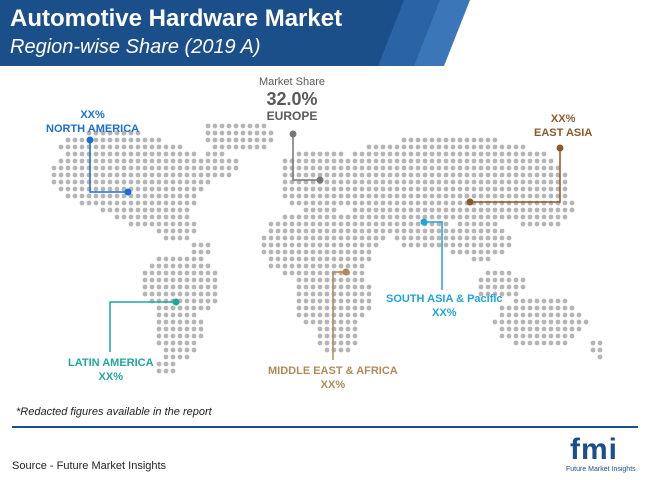 Image resolution: width=650 pixels, height=480 pixels. Describe the element at coordinates (108, 166) in the screenshot. I see `north-america-leader` at that location.